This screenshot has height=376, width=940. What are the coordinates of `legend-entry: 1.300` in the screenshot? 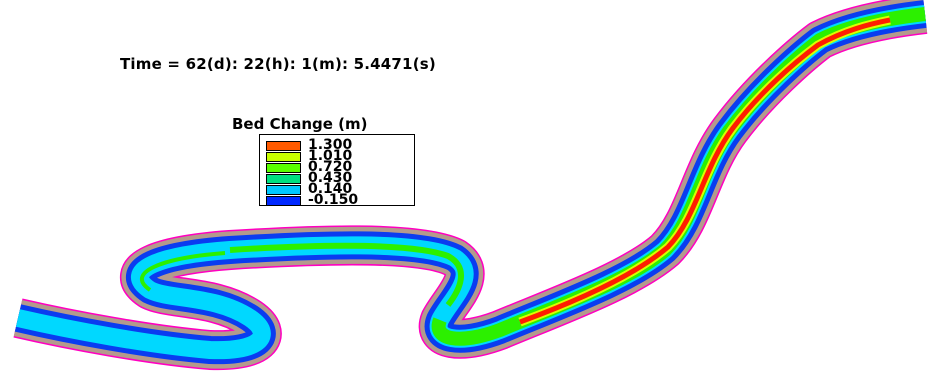 It's located at (341, 145).